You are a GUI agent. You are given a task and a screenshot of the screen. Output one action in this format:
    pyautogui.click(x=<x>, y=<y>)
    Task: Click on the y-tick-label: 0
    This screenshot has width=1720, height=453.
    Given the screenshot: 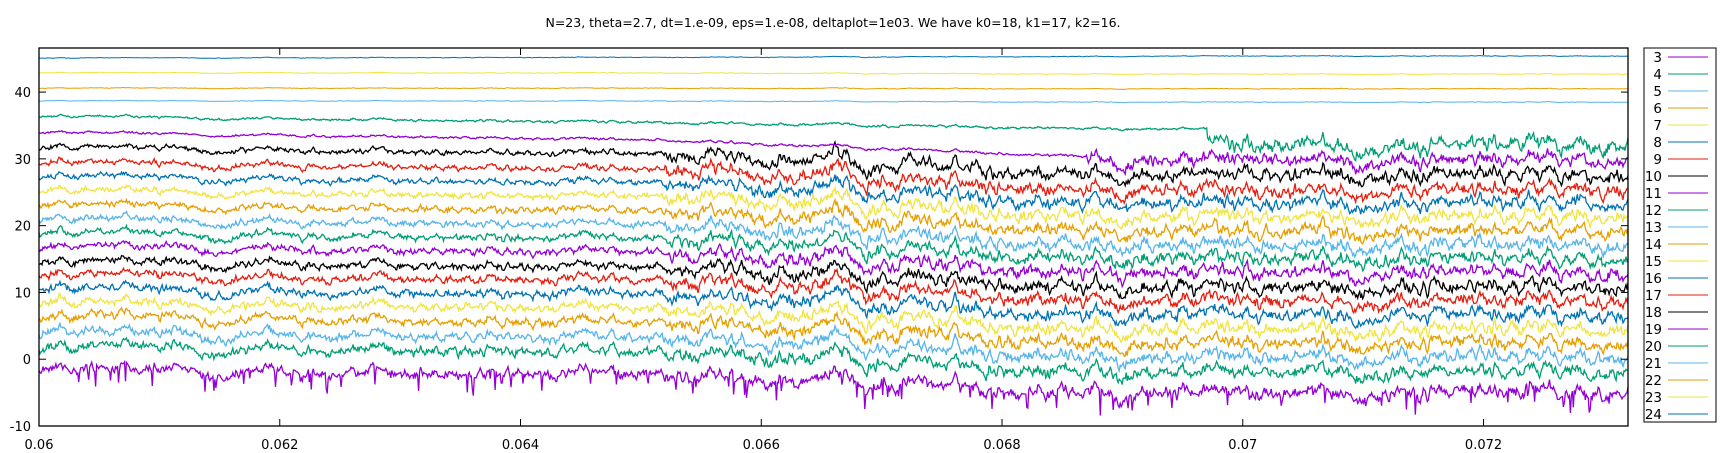 What is the action you would take?
    pyautogui.click(x=27, y=360)
    